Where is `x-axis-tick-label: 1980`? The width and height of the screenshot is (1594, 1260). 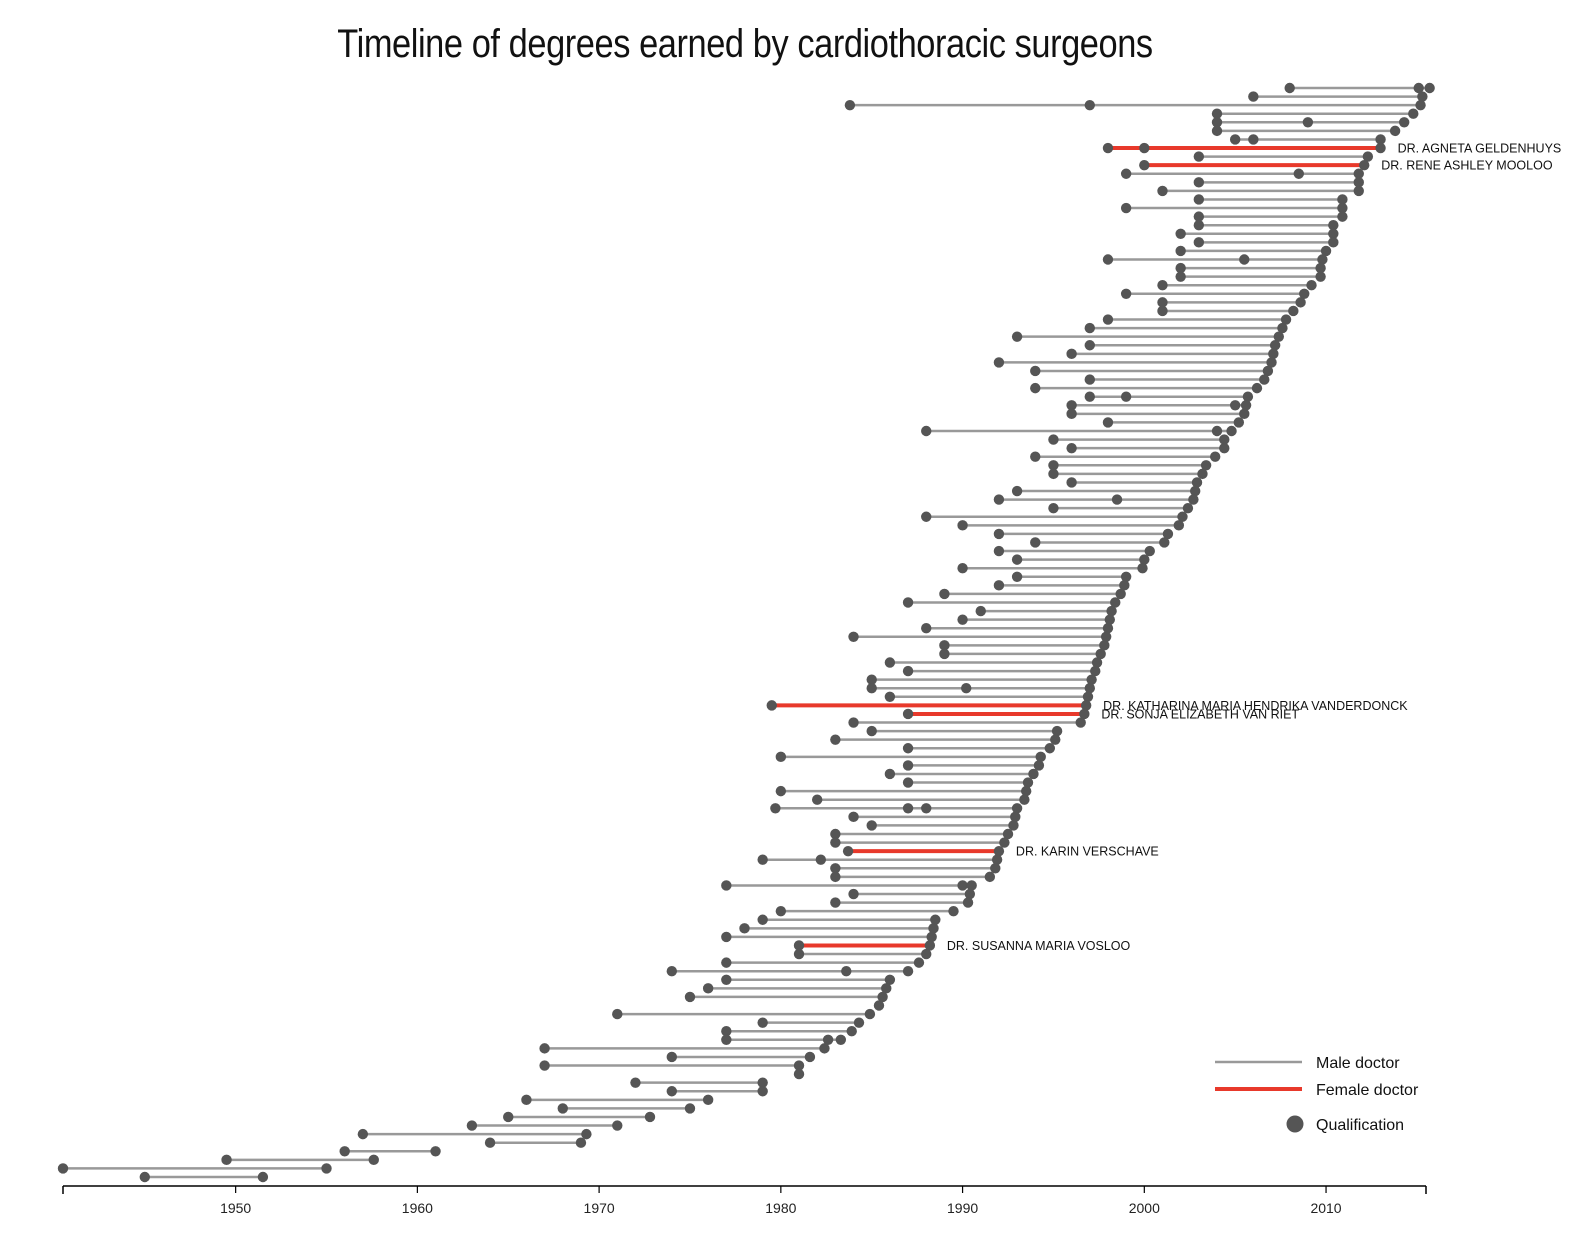
x-axis-tick-label: 1980 is located at coordinates (780, 1208).